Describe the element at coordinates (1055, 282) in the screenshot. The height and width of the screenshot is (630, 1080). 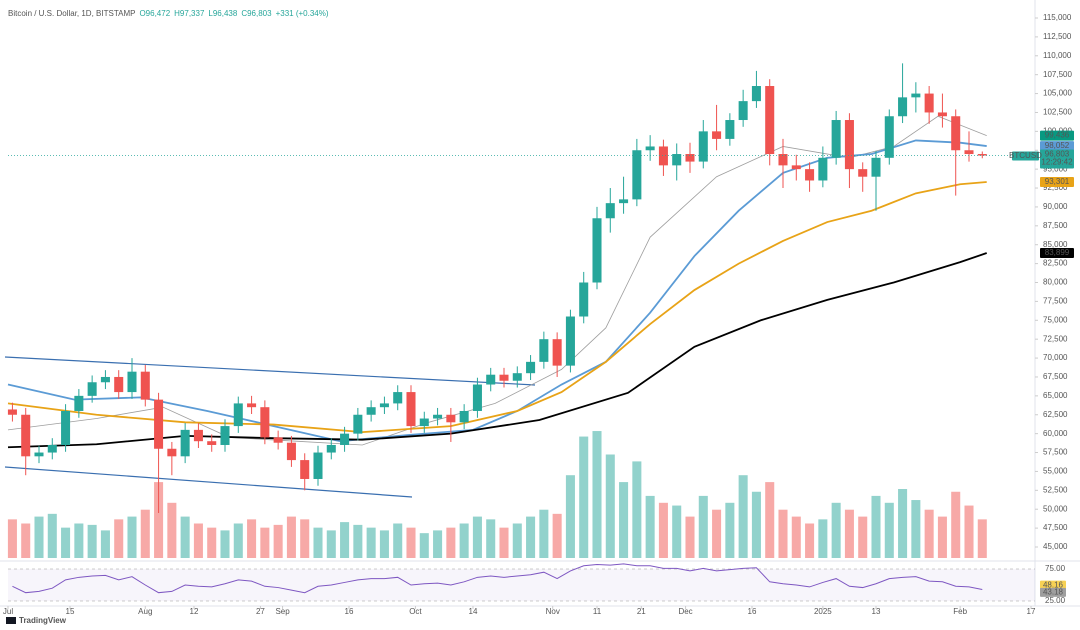
I see `y-tick-label: 80,000` at that location.